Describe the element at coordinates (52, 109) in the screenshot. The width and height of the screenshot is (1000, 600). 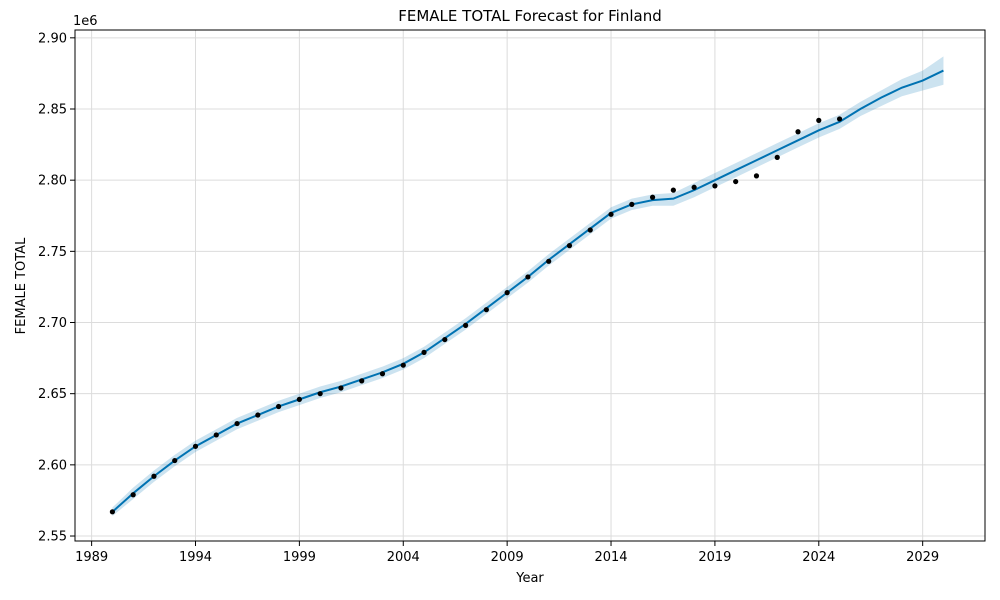
I see `y-tick-label: 2.85` at that location.